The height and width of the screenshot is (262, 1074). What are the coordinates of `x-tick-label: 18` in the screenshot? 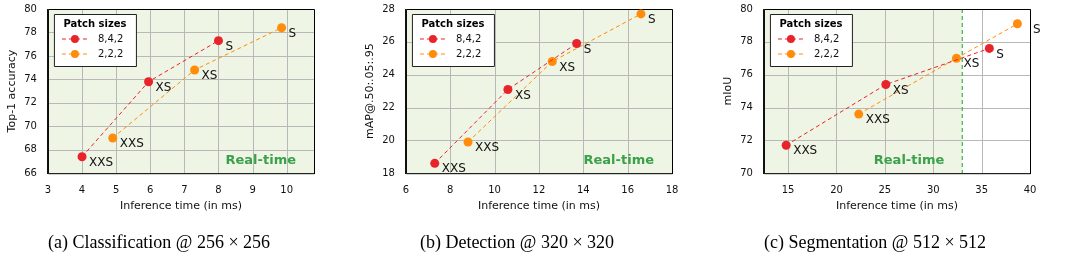 It's located at (672, 189).